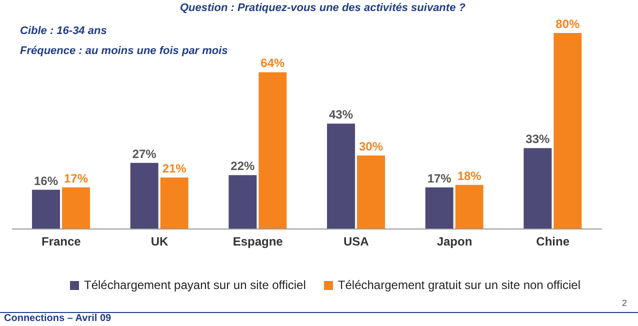  I want to click on legend-label: Téléchargement payant sur un site officiel, so click(195, 285).